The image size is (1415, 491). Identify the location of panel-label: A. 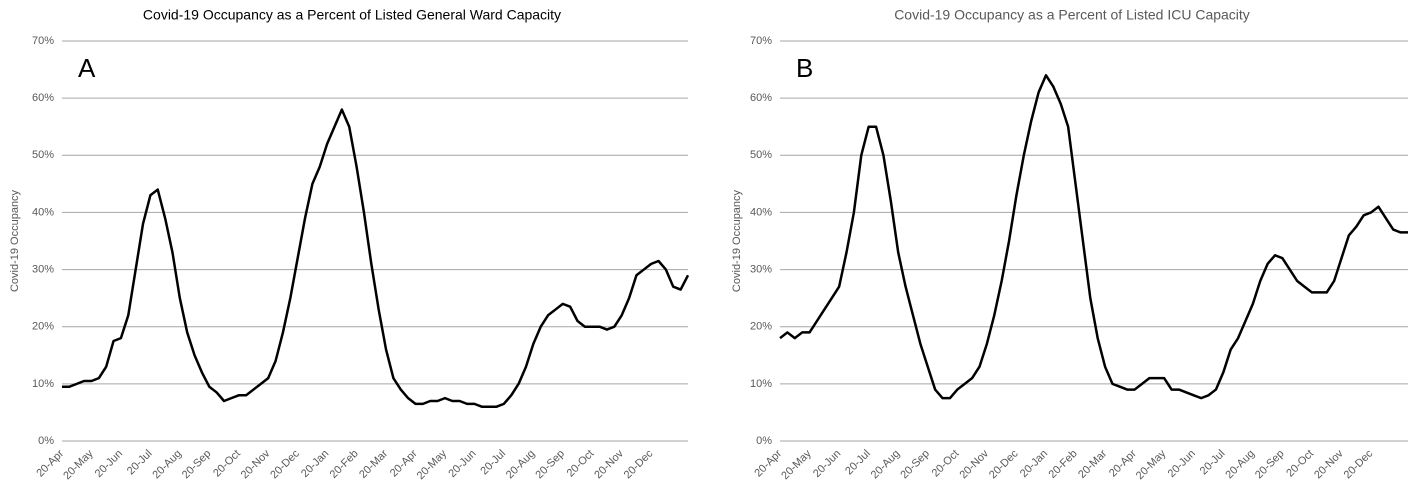
(87, 68).